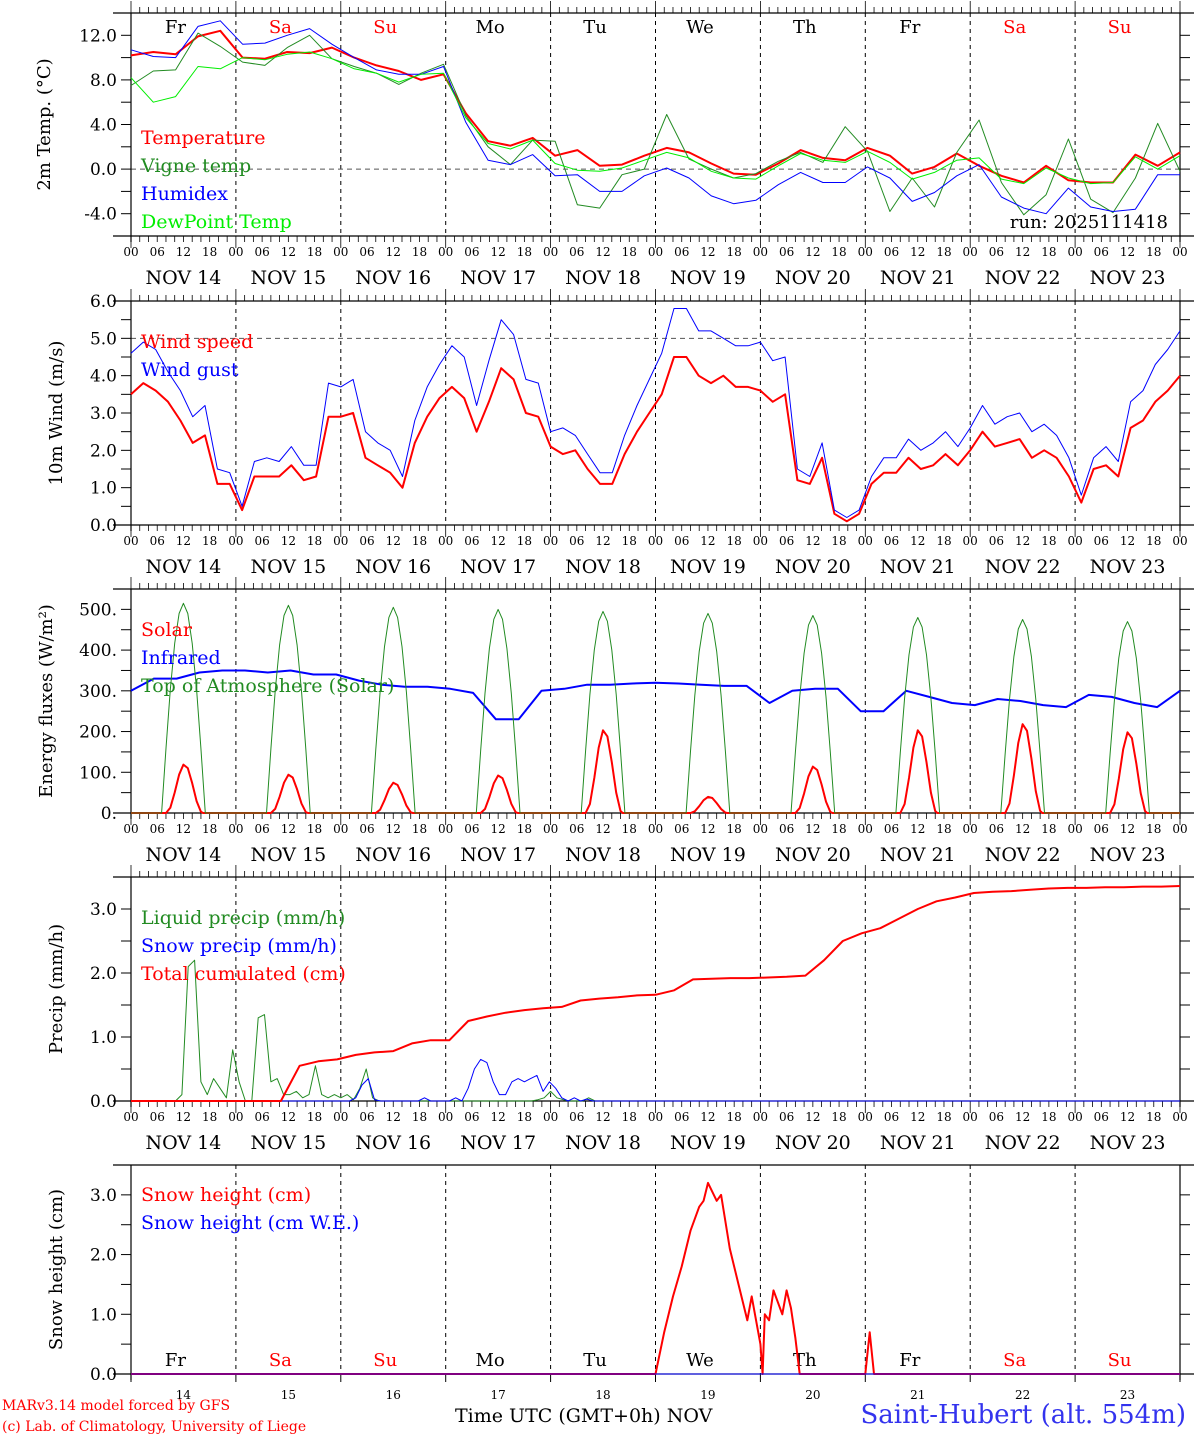  I want to click on run-label: run: 2025111418, so click(1089, 222).